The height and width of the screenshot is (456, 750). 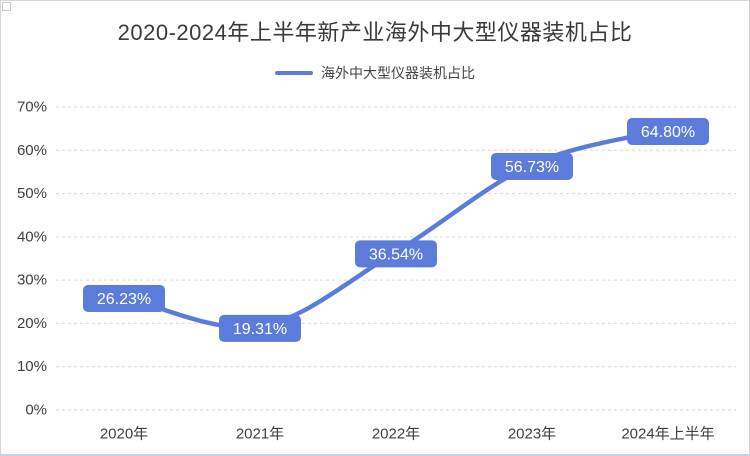 I want to click on y-tick-label: 40%, so click(x=32, y=236).